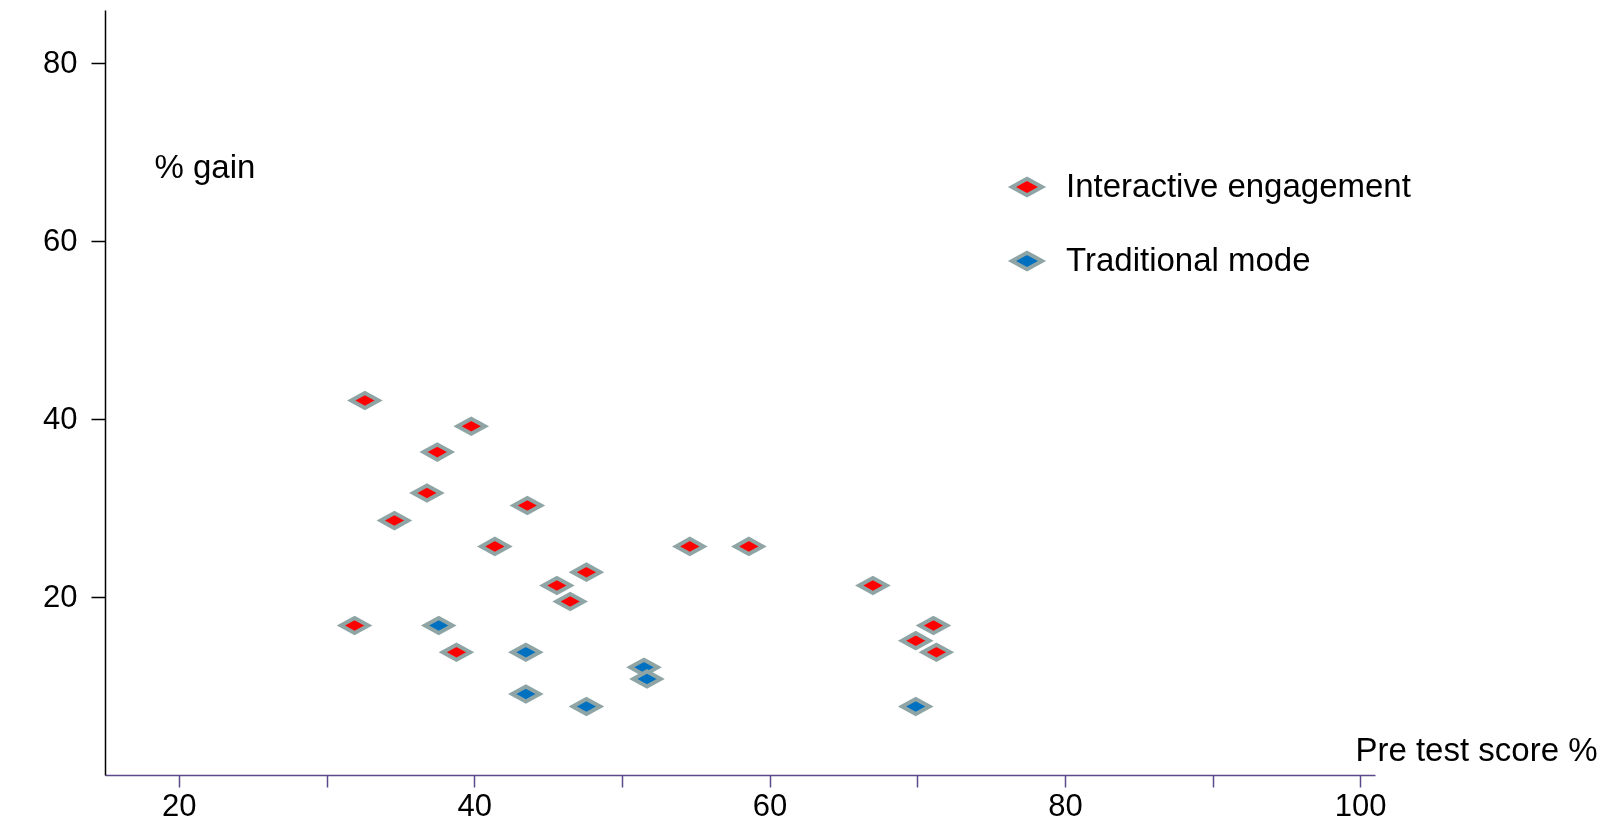 This screenshot has height=832, width=1606. What do you see at coordinates (1238, 185) in the screenshot?
I see `legend-label: Interactive engagement` at bounding box center [1238, 185].